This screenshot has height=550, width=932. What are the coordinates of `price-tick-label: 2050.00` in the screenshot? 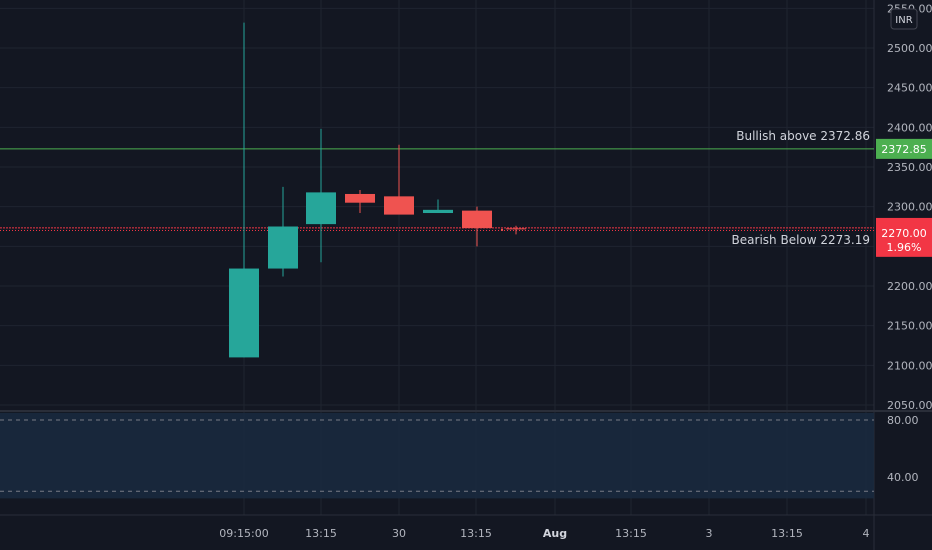 It's located at (909, 405).